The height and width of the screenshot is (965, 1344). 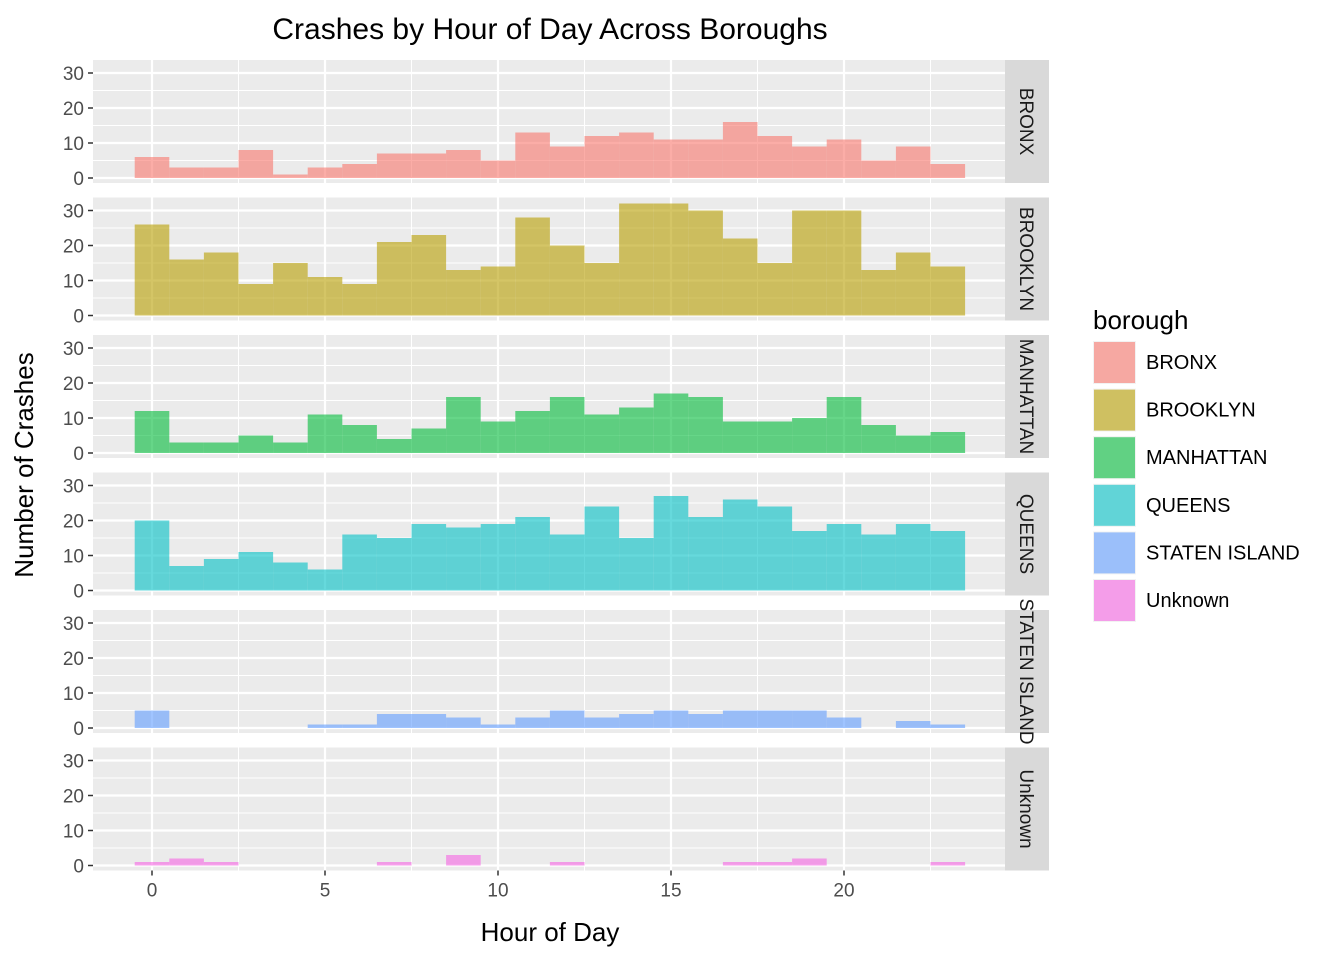 What do you see at coordinates (843, 891) in the screenshot?
I see `x-tick-label: 20` at bounding box center [843, 891].